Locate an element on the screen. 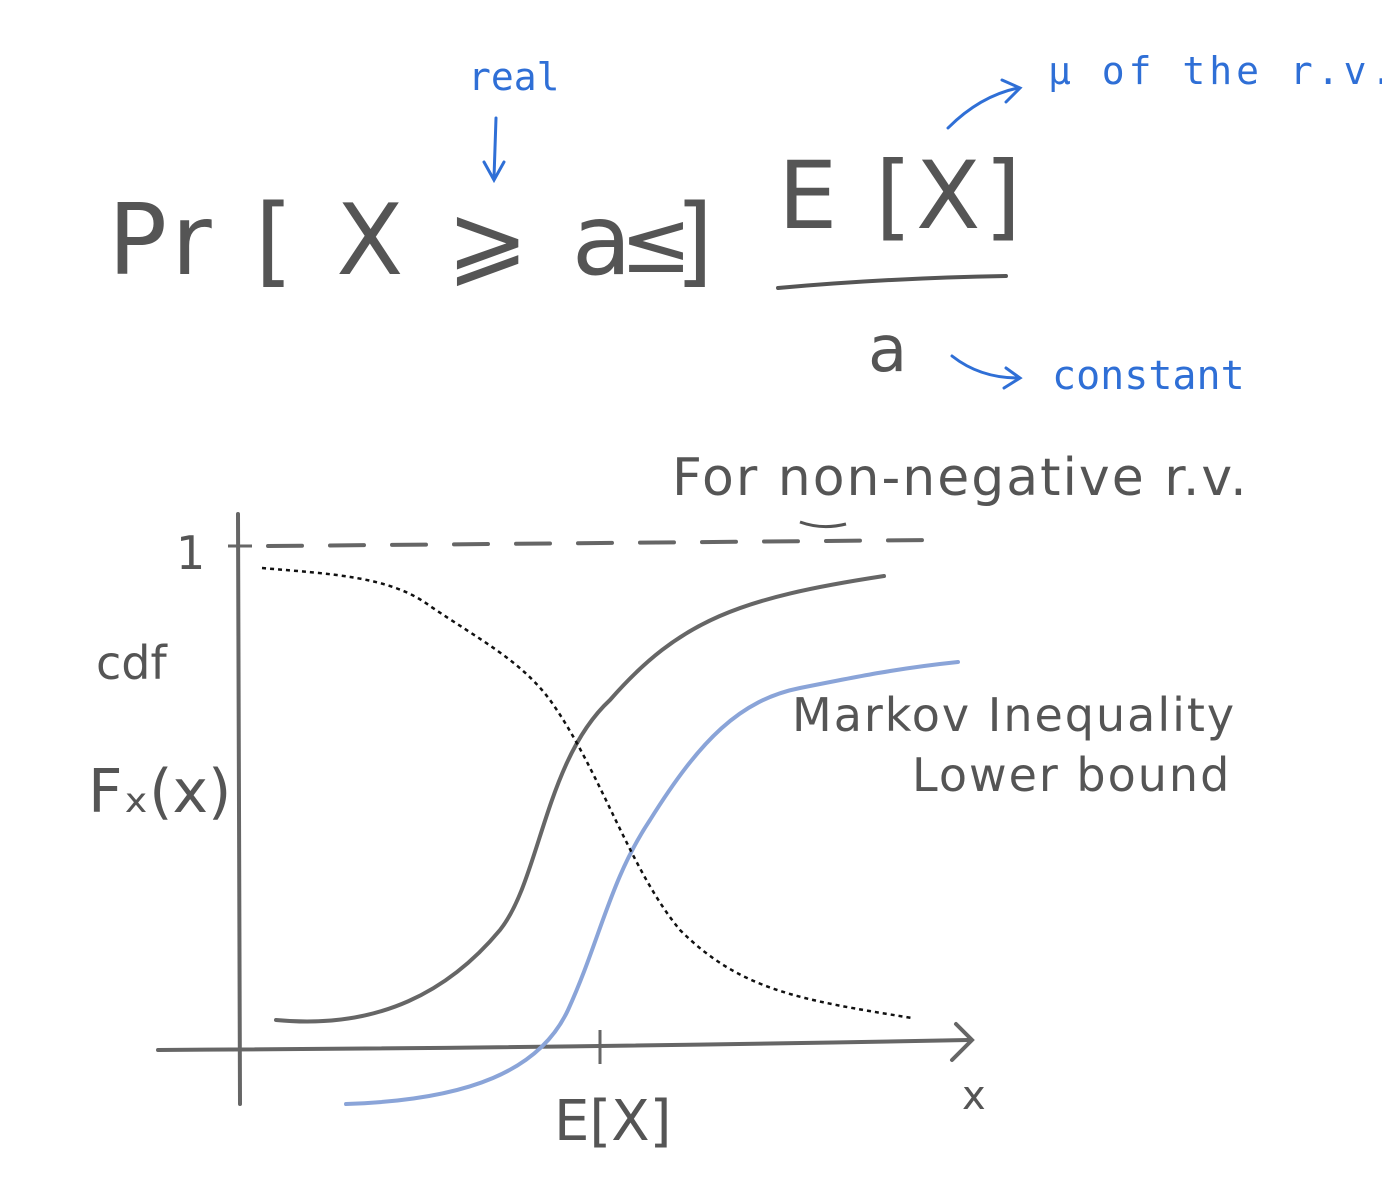  annotation-mean: μ of the r.v. is located at coordinates (1215, 71).